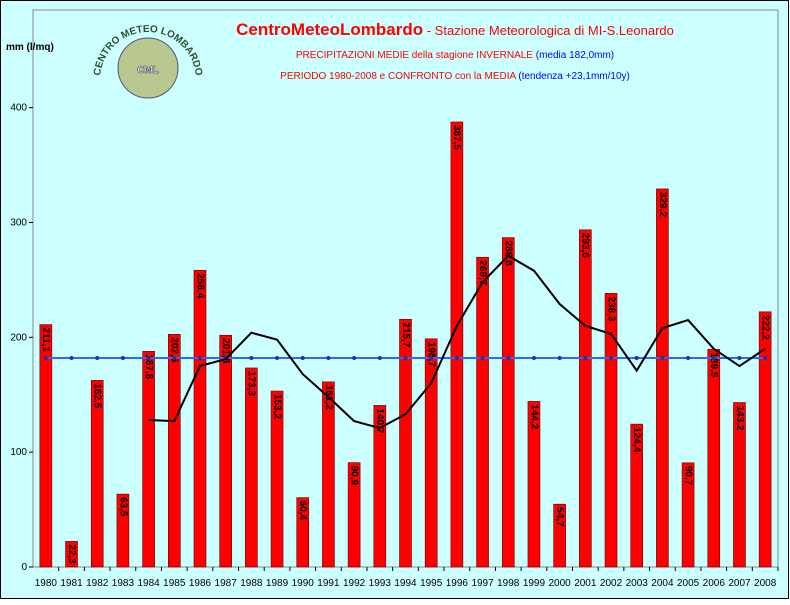  I want to click on value-label: 222,2, so click(765, 327).